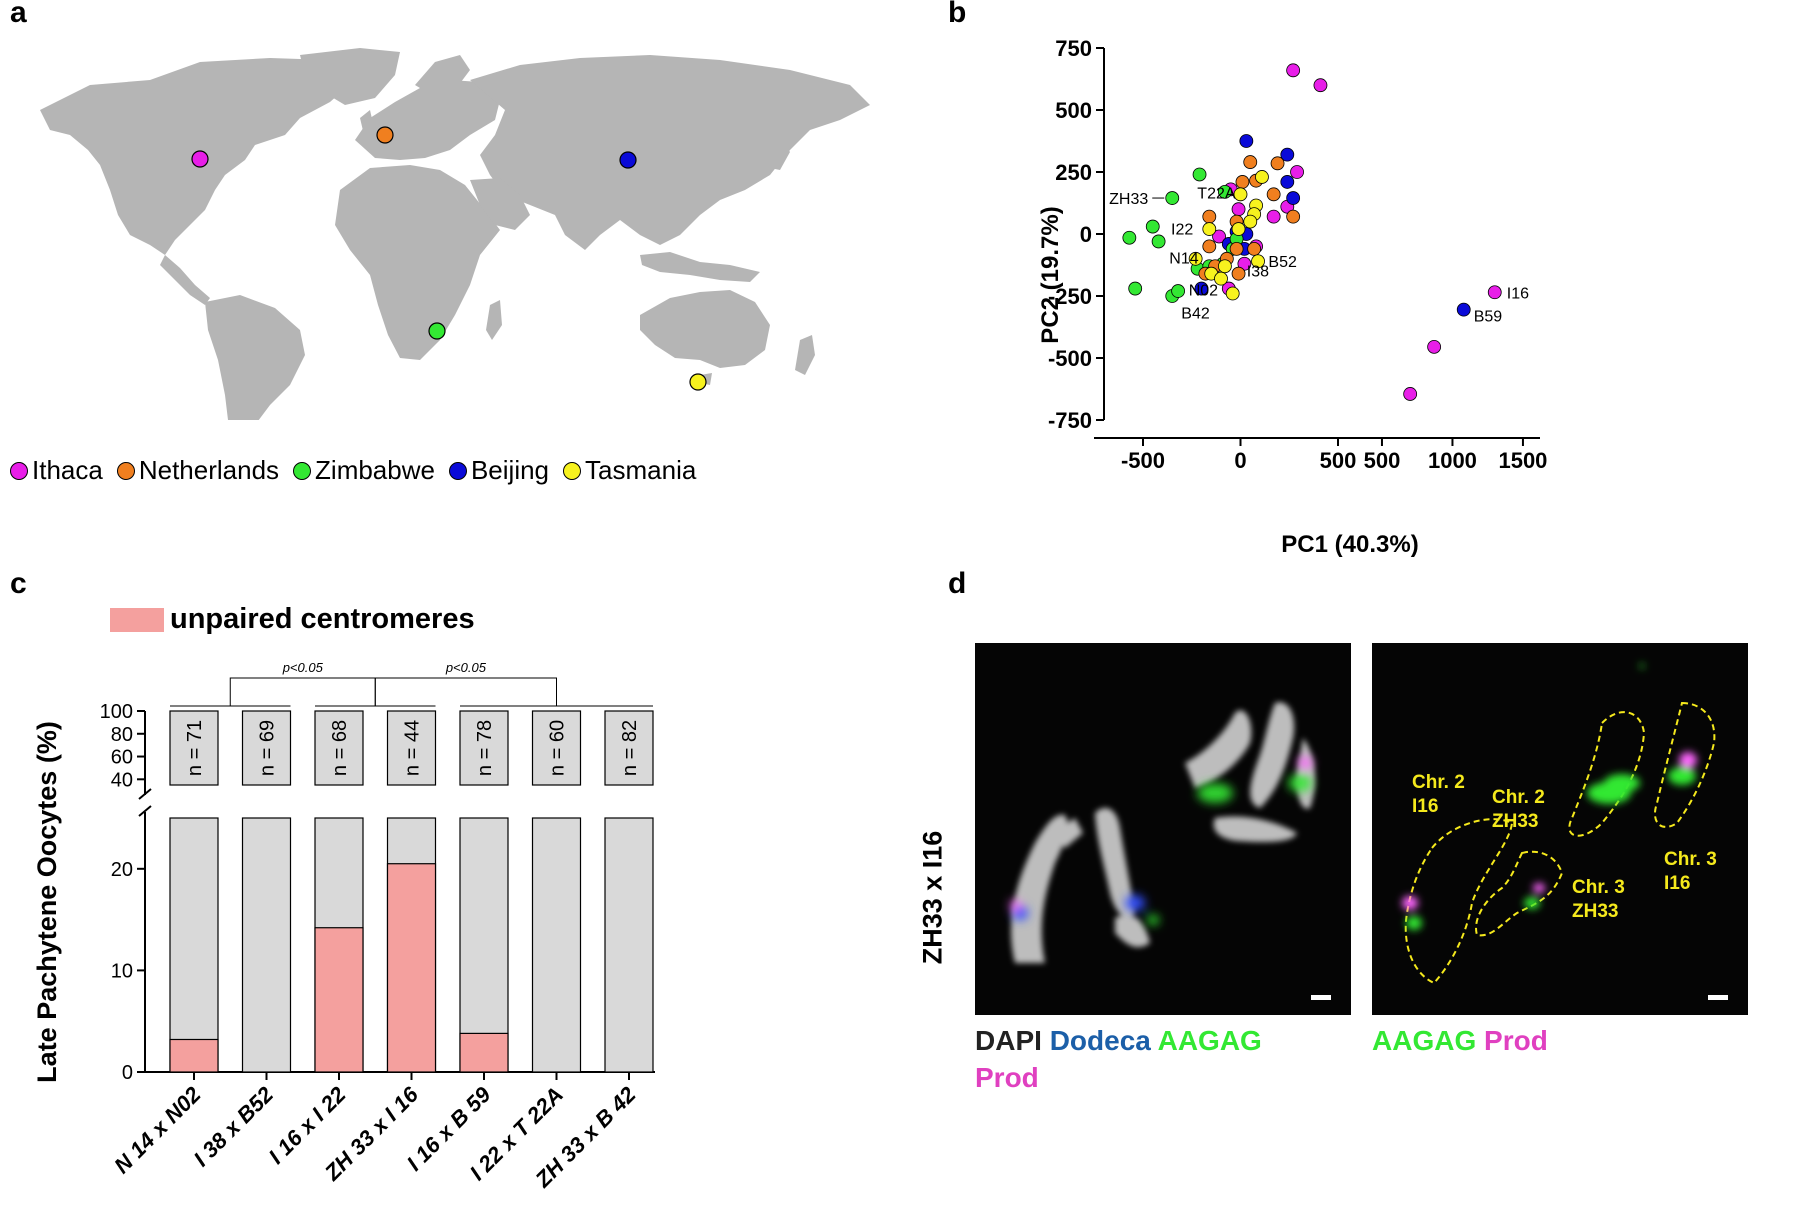 The width and height of the screenshot is (1813, 1213). Describe the element at coordinates (629, 470) in the screenshot. I see `legend-item-tasmania: Tasmania` at that location.